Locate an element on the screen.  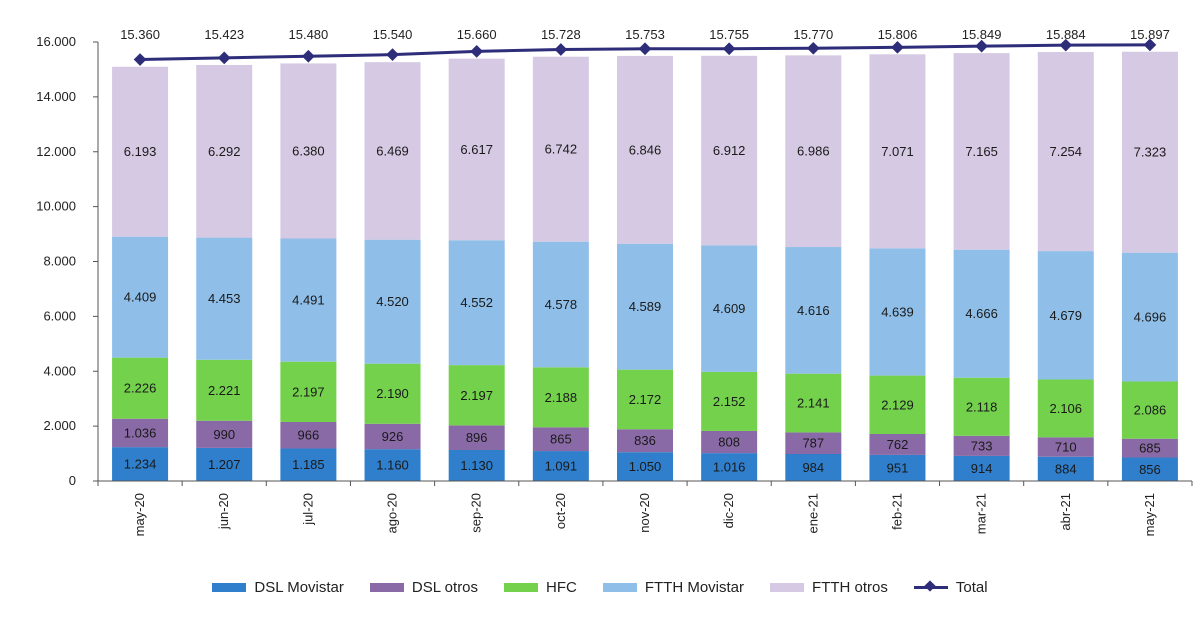
data-label: 4.453 is located at coordinates (224, 298).